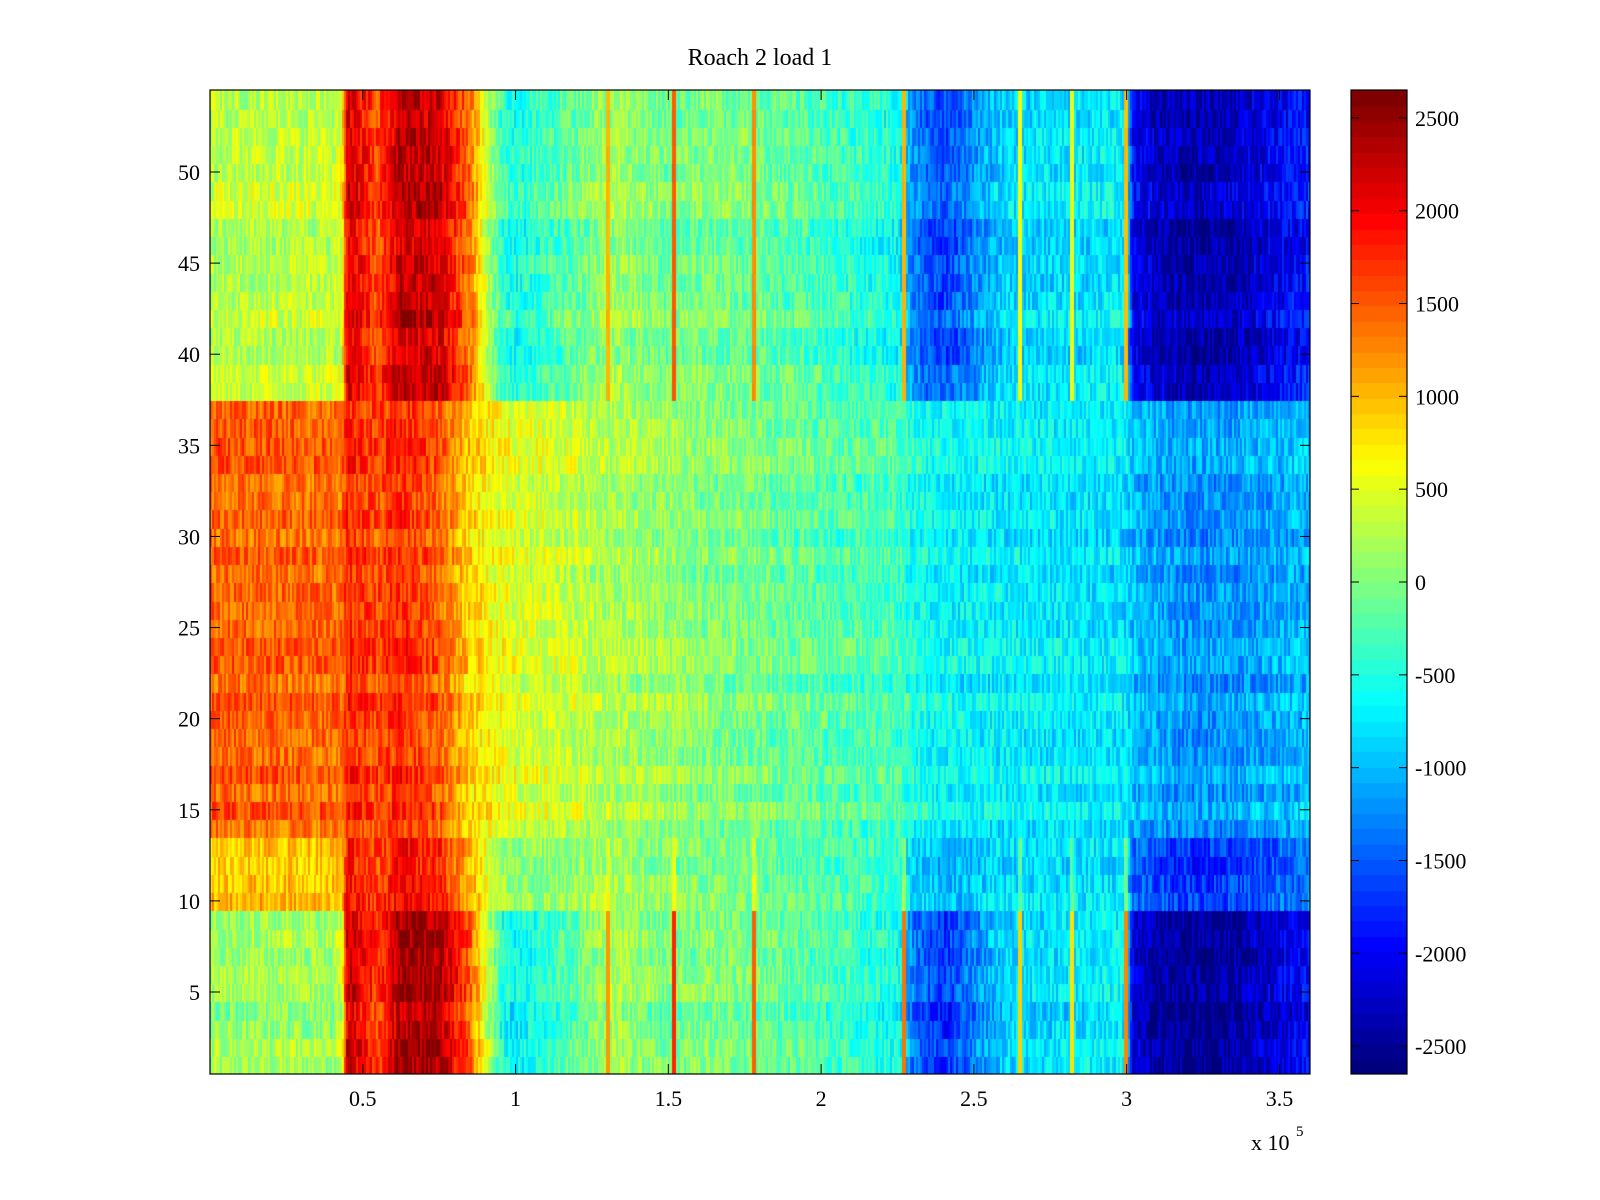  I want to click on y-tick-label: 15, so click(189, 810).